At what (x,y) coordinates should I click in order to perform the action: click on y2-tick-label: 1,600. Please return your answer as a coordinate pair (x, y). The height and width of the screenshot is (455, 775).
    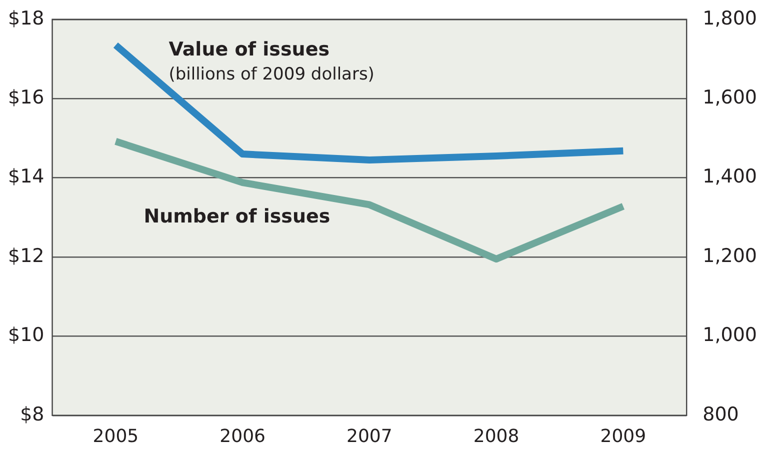
    Looking at the image, I should click on (730, 97).